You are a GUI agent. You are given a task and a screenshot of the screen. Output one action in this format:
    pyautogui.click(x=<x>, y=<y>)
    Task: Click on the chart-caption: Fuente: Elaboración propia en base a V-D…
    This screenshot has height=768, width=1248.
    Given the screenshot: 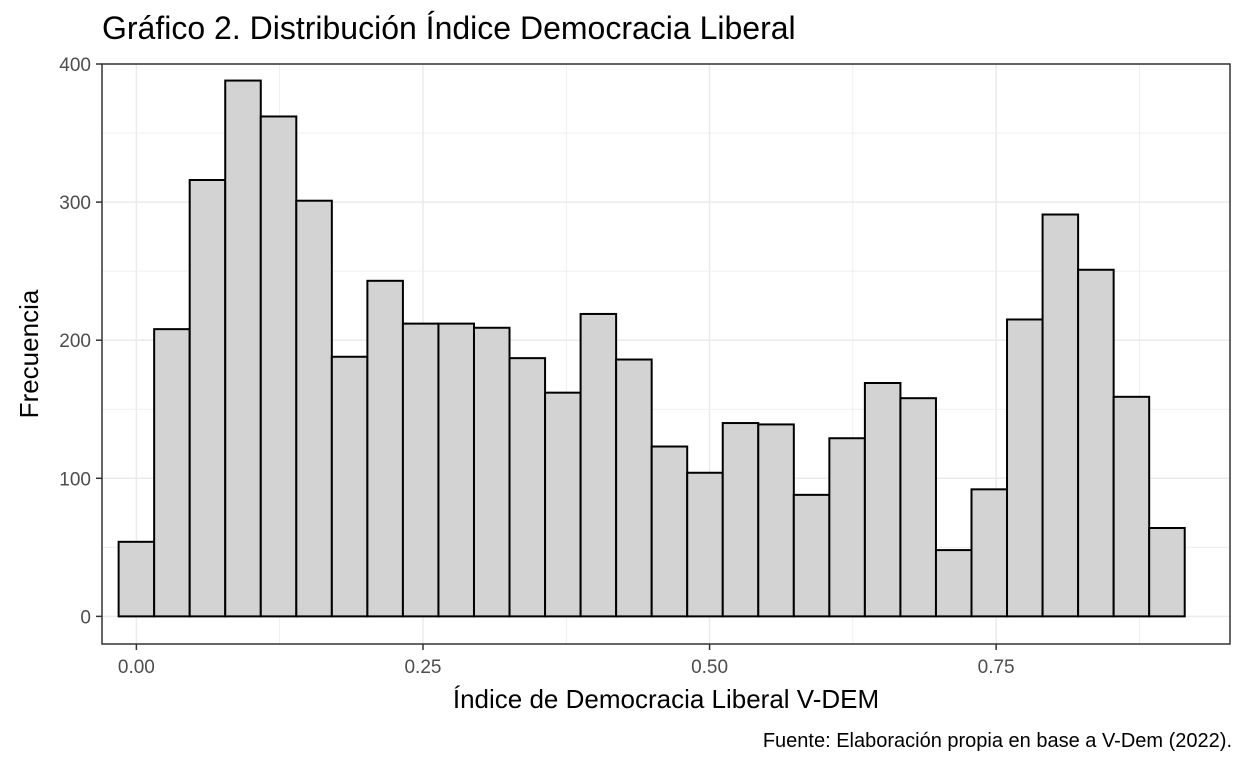 What is the action you would take?
    pyautogui.click(x=997, y=741)
    